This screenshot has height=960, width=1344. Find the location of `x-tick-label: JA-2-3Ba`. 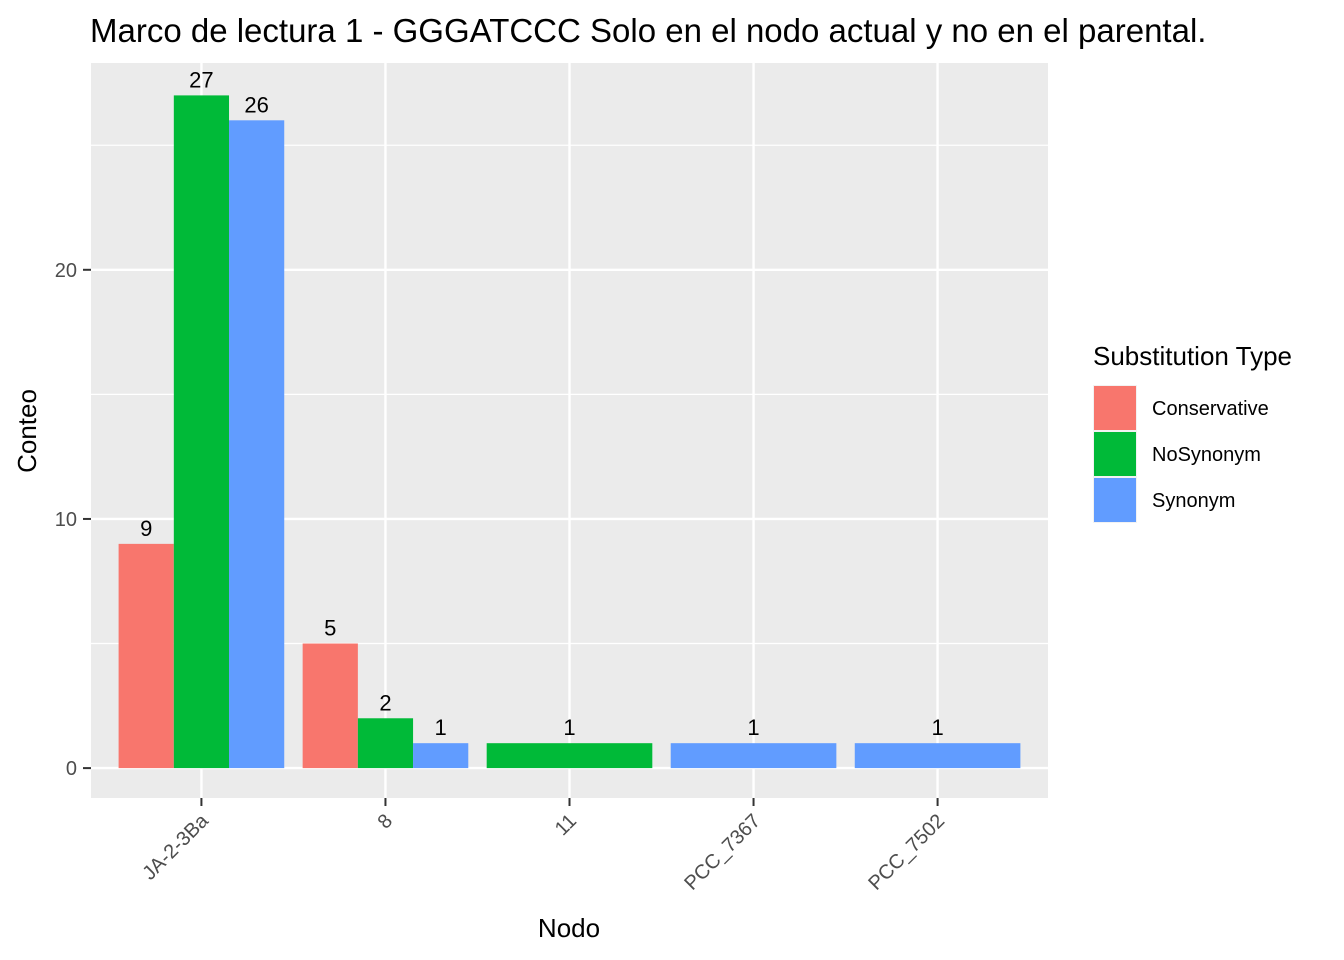

x-tick-label: JA-2-3Ba is located at coordinates (175, 846).